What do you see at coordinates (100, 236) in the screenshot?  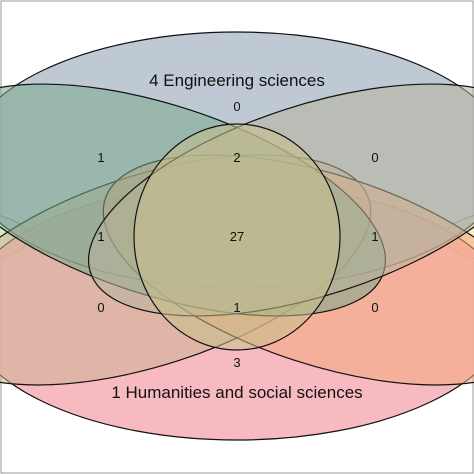 I see `region-middle-left: 1` at bounding box center [100, 236].